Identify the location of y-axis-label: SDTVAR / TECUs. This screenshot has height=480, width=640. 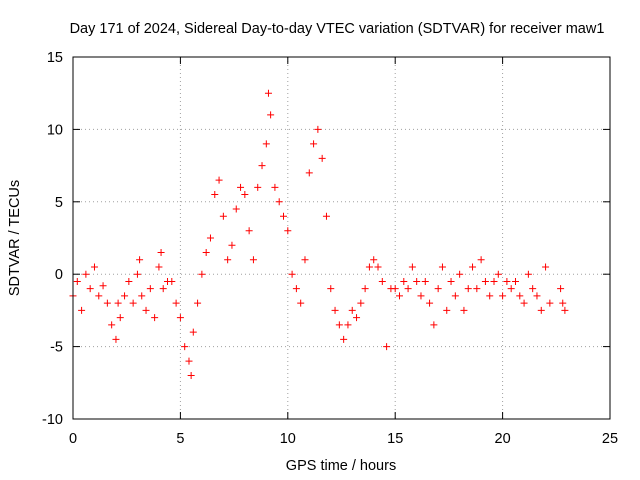
(15, 238).